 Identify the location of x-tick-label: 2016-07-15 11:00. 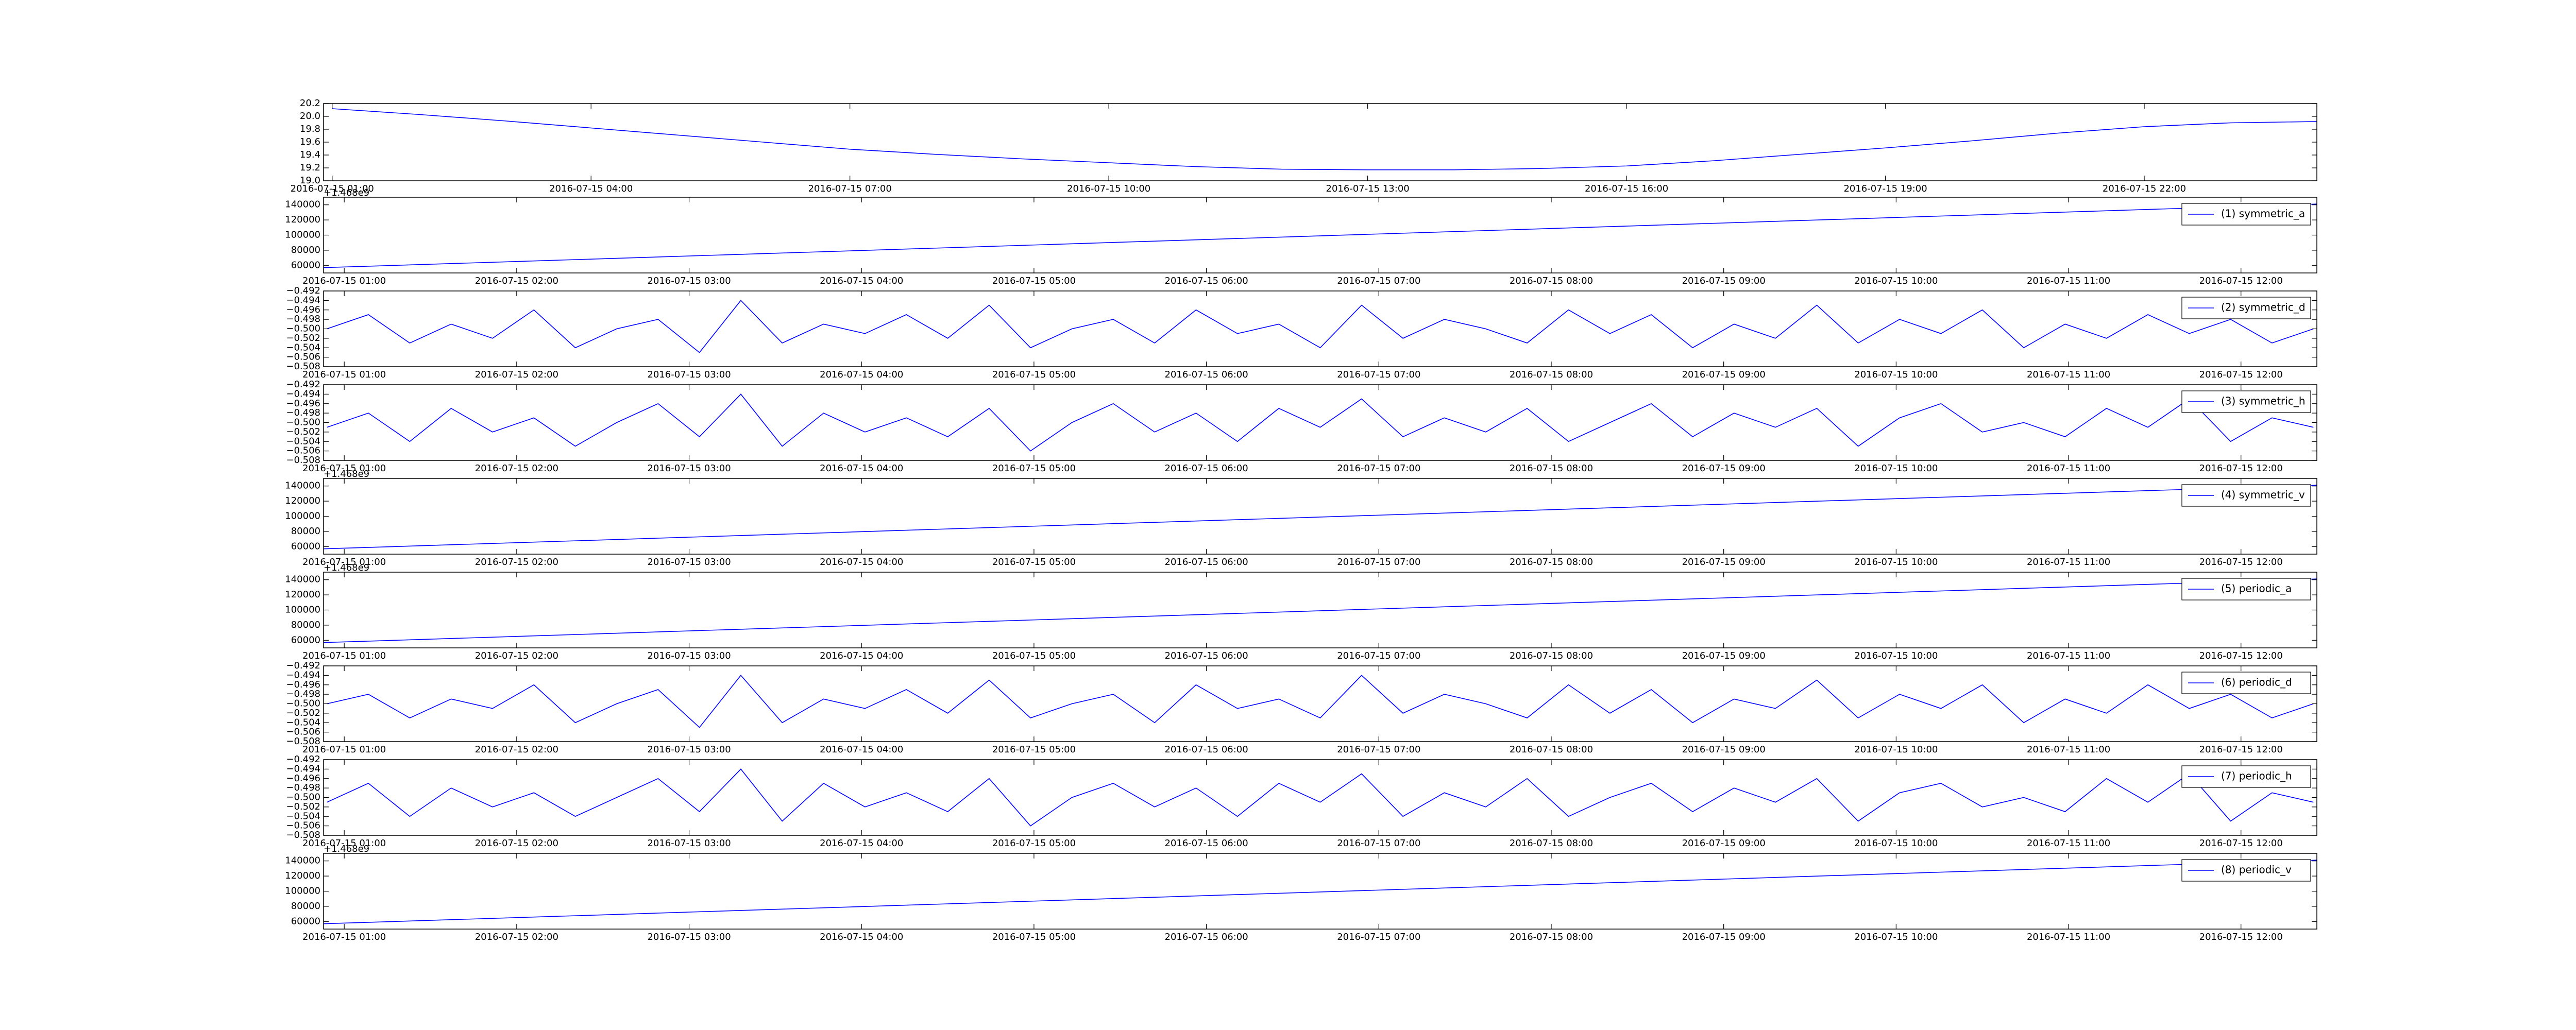
(2068, 655).